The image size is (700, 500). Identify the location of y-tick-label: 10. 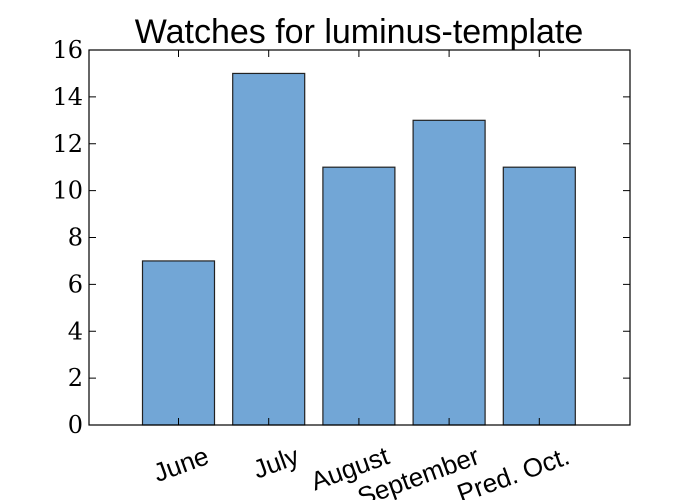
(67, 191).